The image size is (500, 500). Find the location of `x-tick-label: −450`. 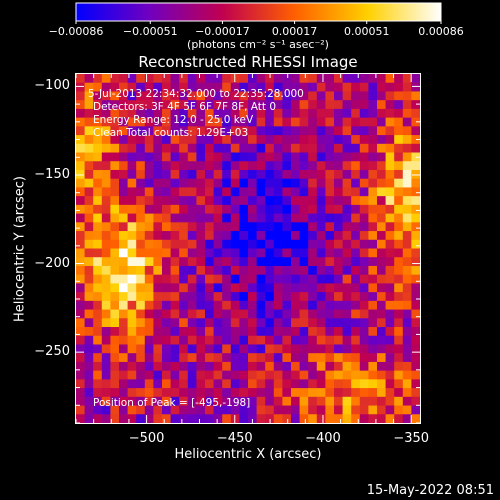

x-tick-label: −450 is located at coordinates (234, 438).